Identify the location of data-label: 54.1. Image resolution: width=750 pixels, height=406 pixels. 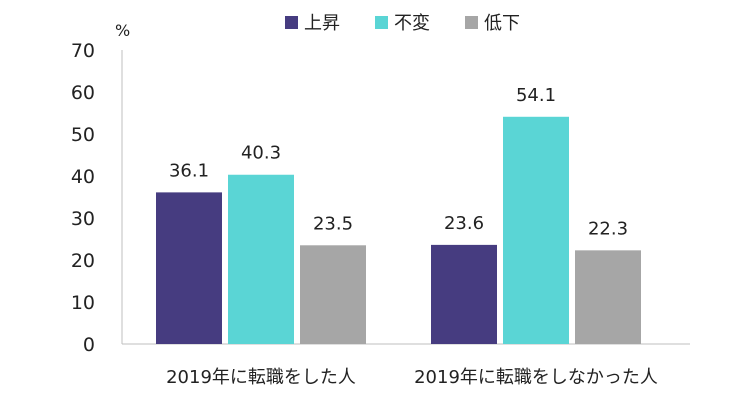
(536, 95).